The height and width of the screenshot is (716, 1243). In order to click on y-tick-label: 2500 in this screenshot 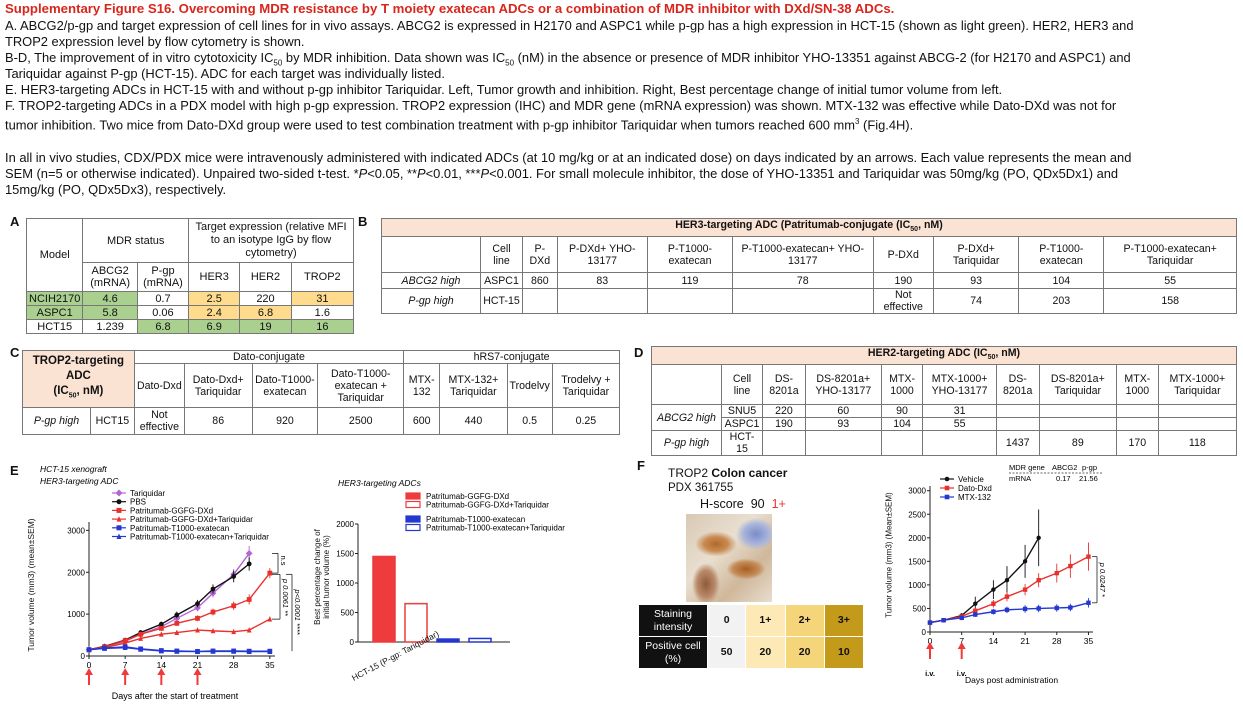, I will do `click(917, 514)`.